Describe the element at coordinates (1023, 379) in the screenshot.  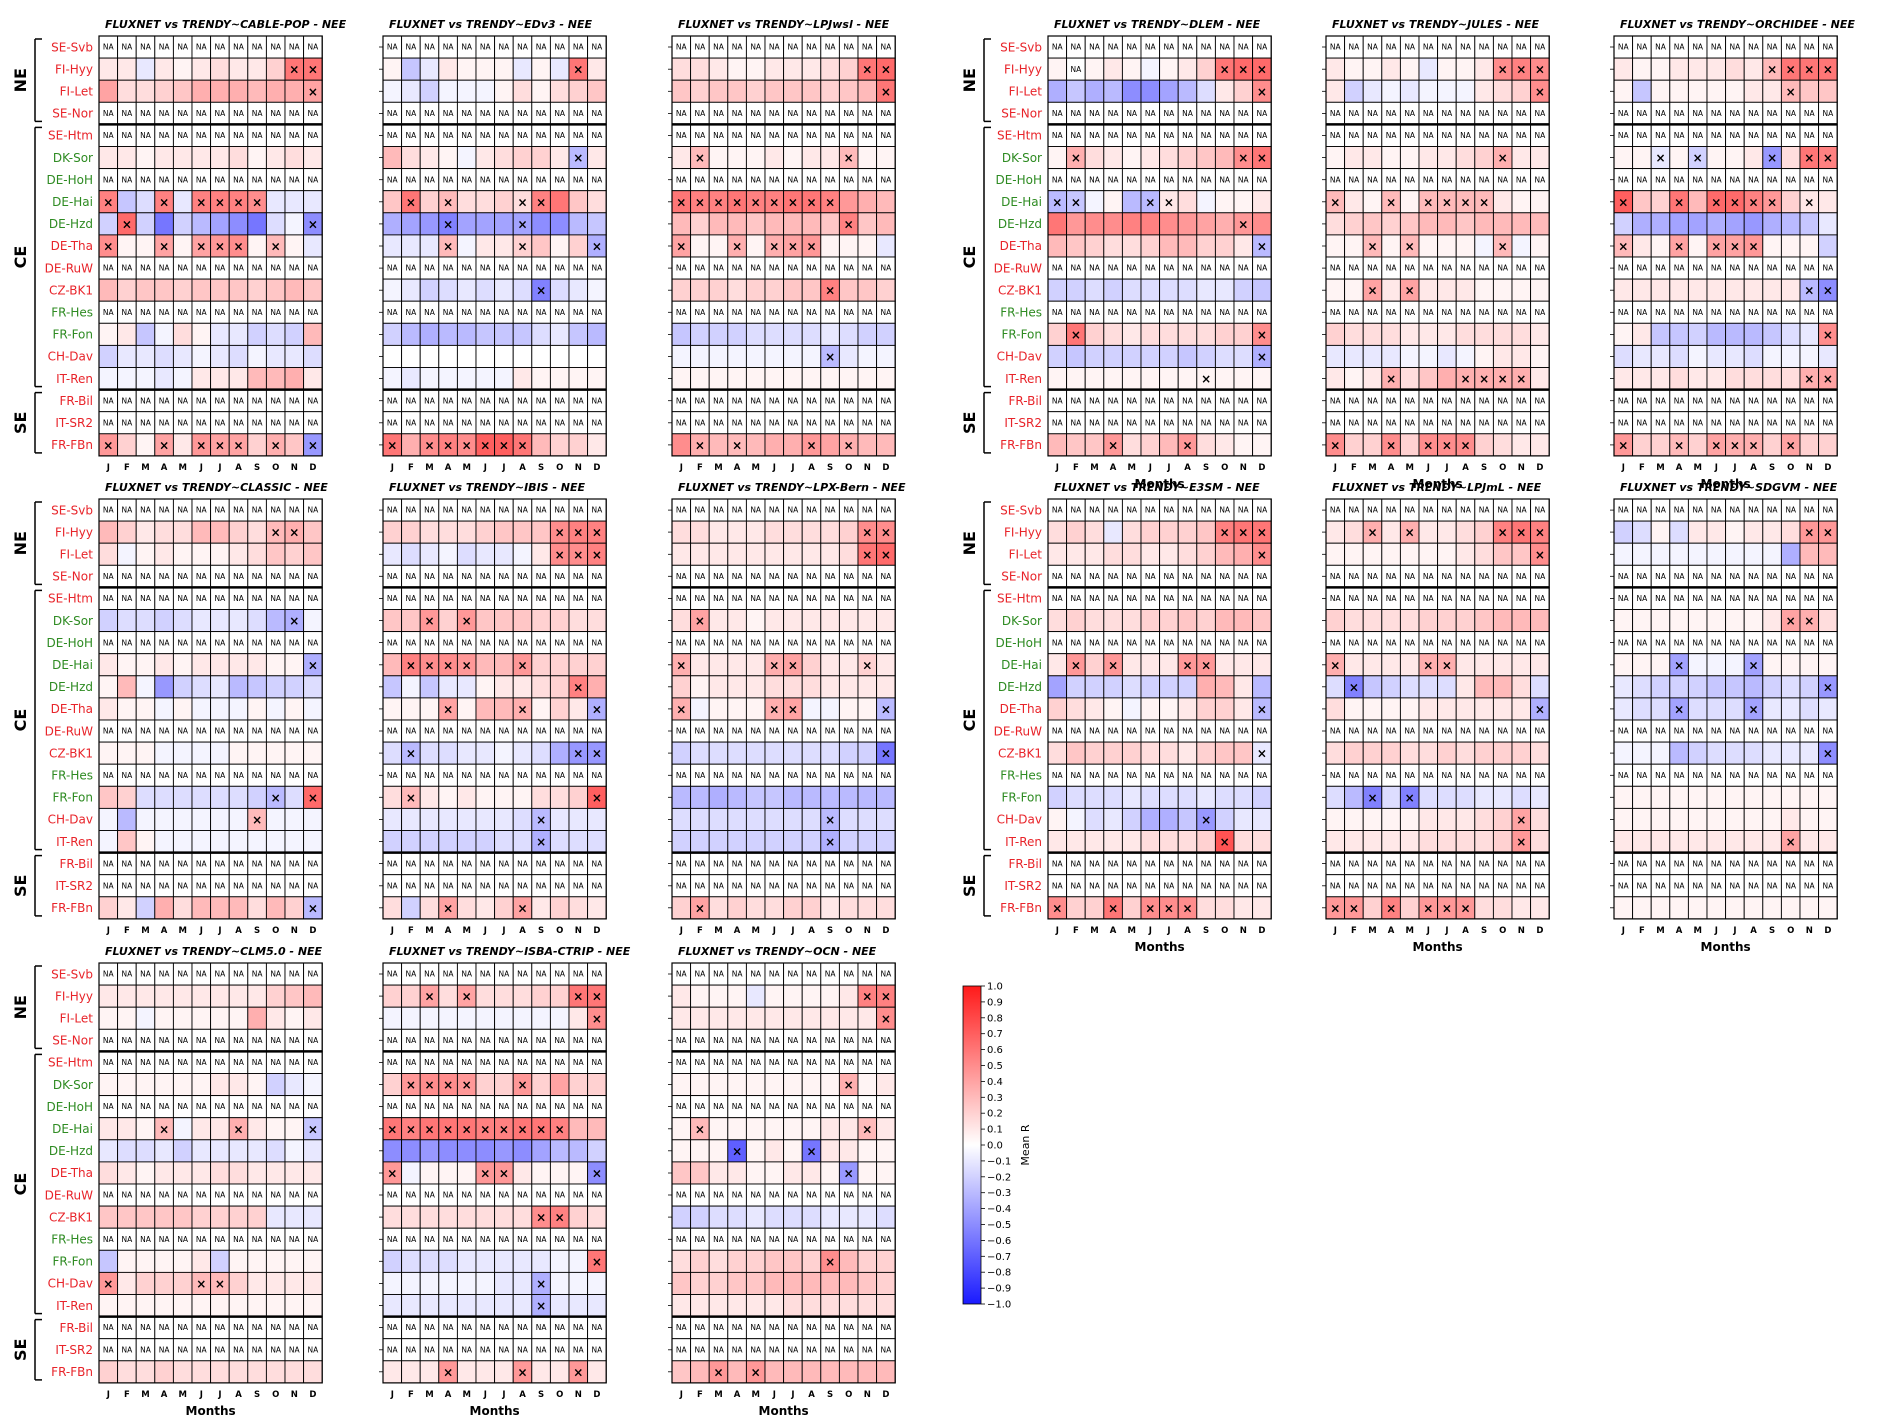
I see `site-label: IT-Ren` at that location.